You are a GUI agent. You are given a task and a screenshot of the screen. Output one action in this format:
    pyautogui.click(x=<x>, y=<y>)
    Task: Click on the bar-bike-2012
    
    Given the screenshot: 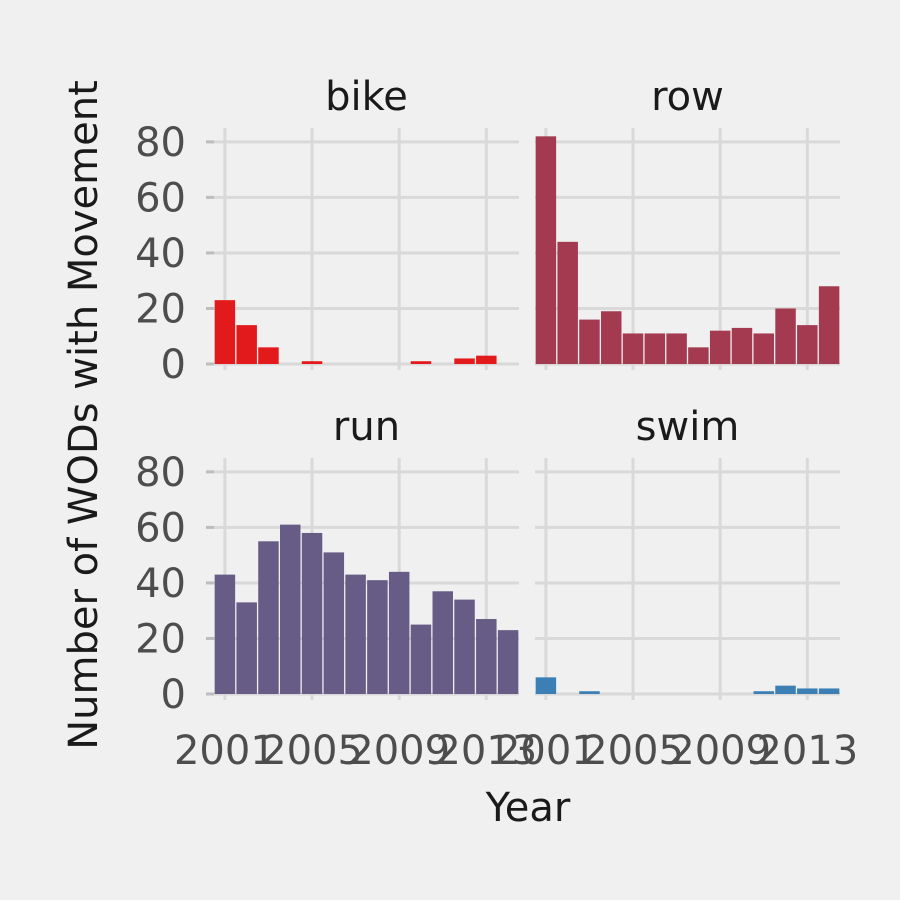 What is the action you would take?
    pyautogui.click(x=464, y=361)
    